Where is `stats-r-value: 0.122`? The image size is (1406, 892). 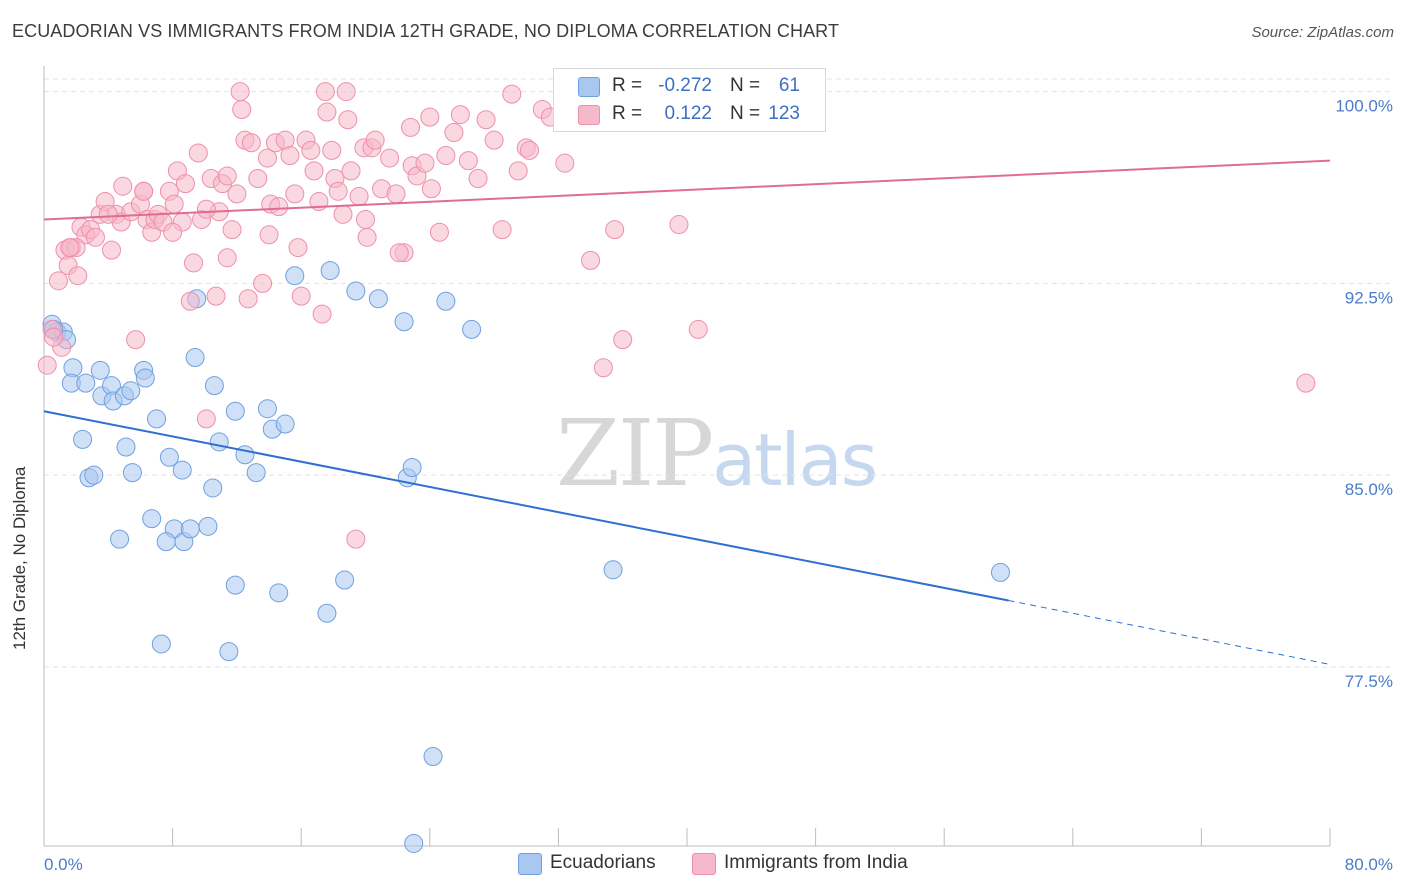
stats-r-value: 0.122 is located at coordinates (688, 113).